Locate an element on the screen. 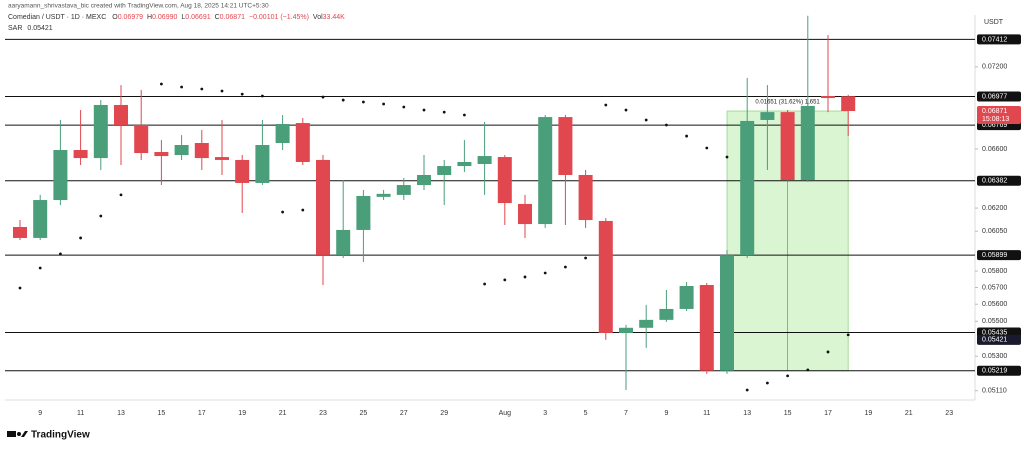 The height and width of the screenshot is (453, 1024). y-tick-label: 0.06600 is located at coordinates (994, 149).